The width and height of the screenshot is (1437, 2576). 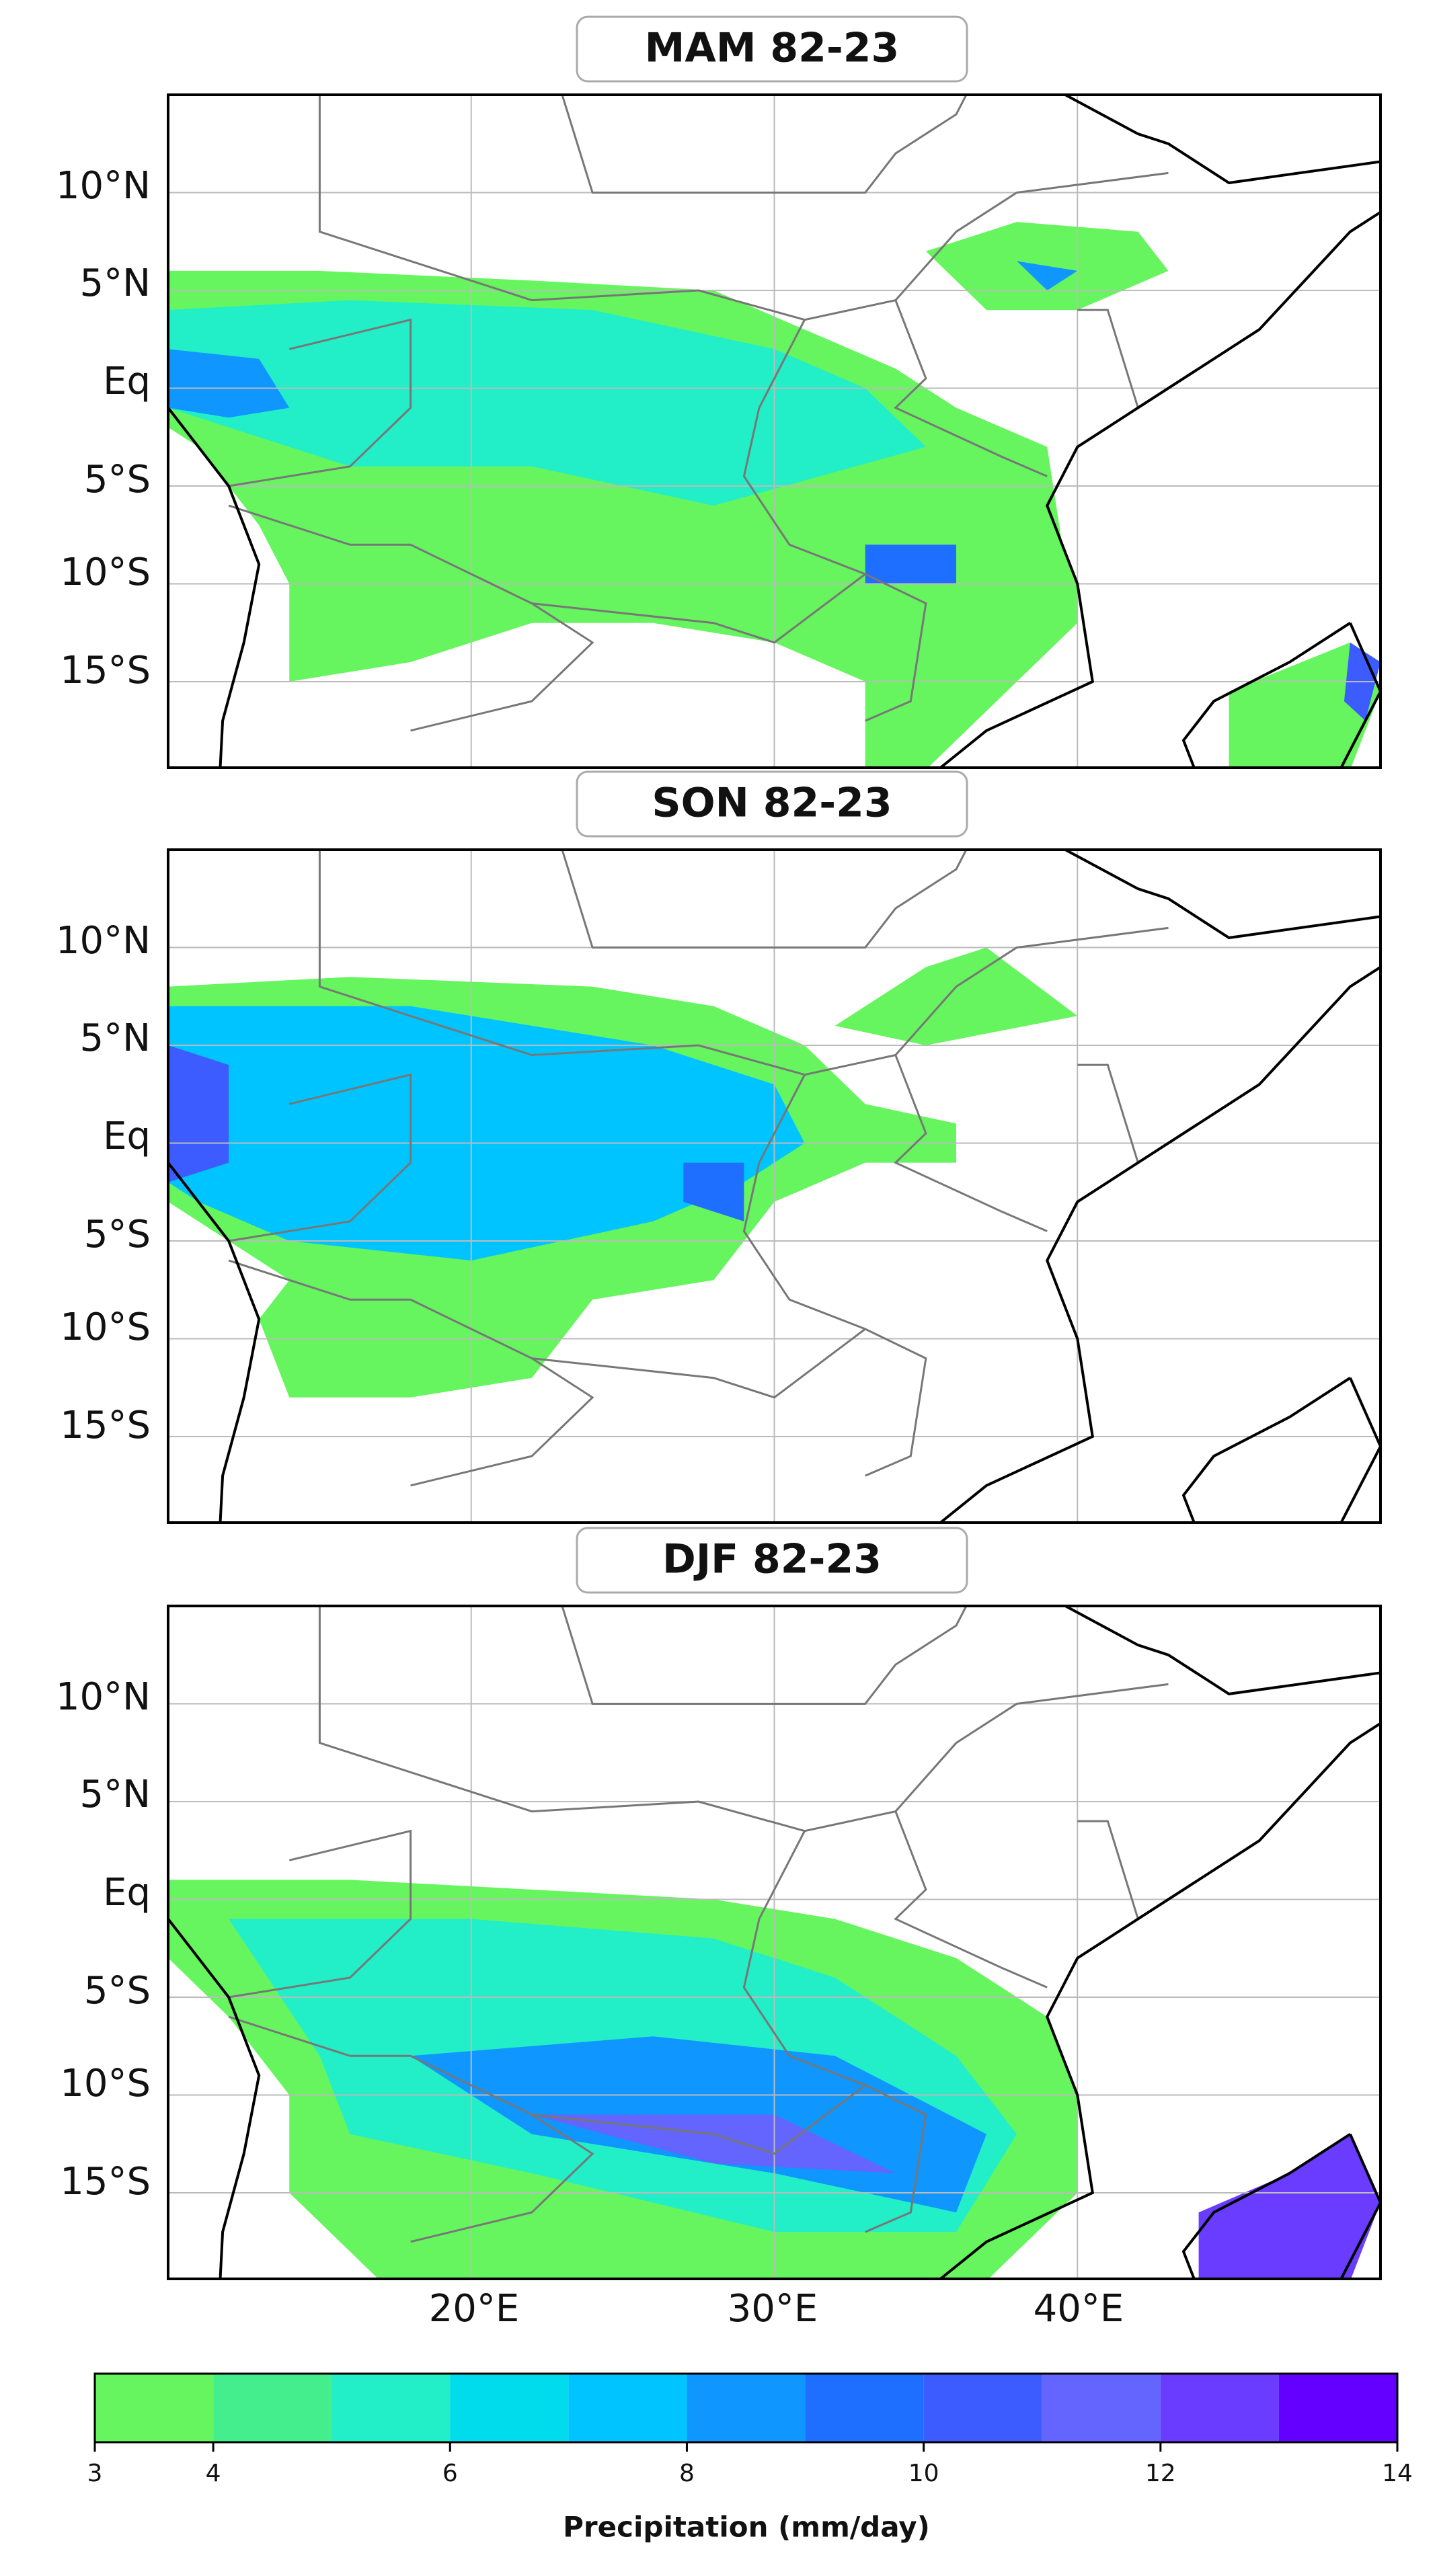 I want to click on colorbar-tick-label: 3, so click(x=95, y=2473).